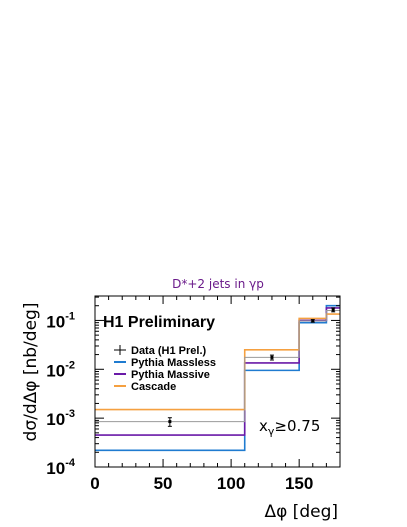 This screenshot has width=407, height=527. I want to click on legend-entry-data-h1-prel: Data (H1 Prel.), so click(160, 351).